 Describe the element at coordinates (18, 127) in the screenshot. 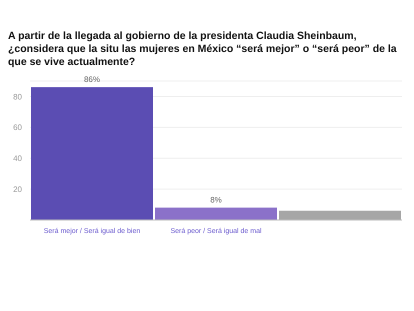

I see `y-tick-label: 60` at that location.